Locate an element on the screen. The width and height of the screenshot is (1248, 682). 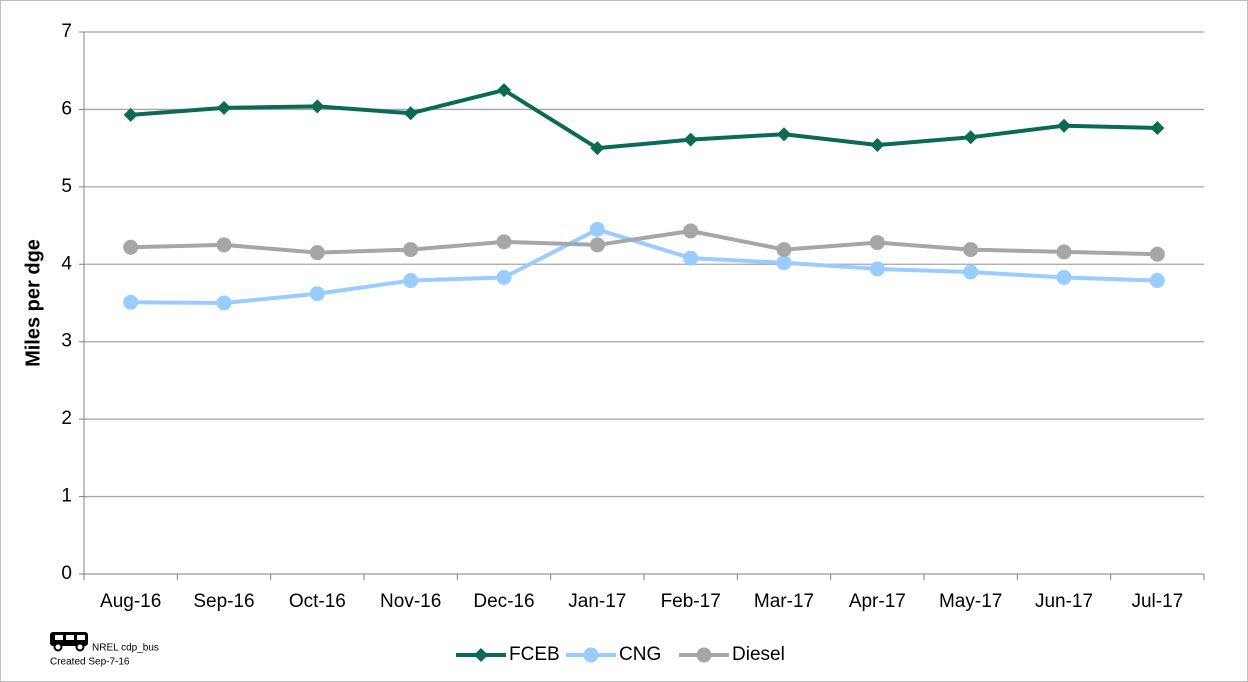
x-tick-label: Jul-17 is located at coordinates (1157, 601).